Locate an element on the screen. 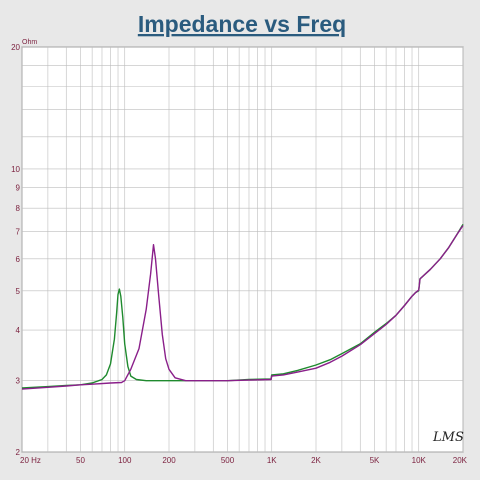 The image size is (480, 480). x-tick-label: 10K is located at coordinates (419, 460).